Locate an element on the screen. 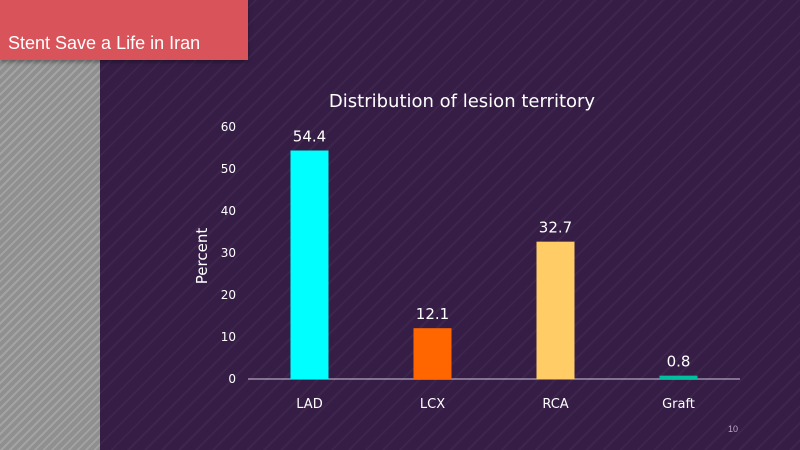 Image resolution: width=800 pixels, height=450 pixels. x-tick-label: LCX is located at coordinates (432, 404).